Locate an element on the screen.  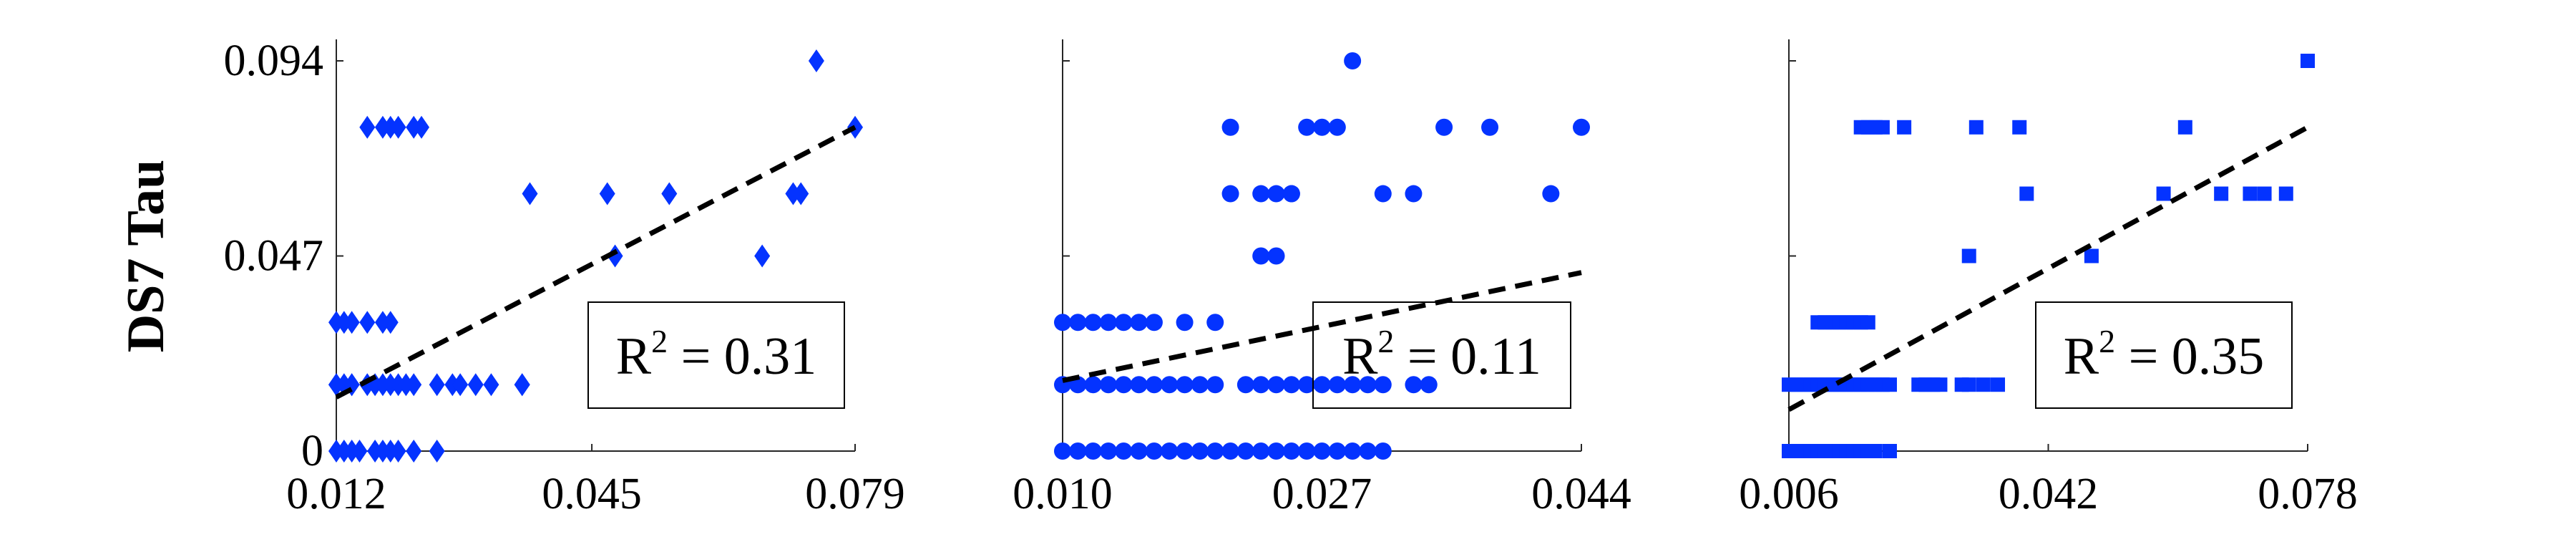
r2-annotation: R2 = 0.35 is located at coordinates (2164, 354).